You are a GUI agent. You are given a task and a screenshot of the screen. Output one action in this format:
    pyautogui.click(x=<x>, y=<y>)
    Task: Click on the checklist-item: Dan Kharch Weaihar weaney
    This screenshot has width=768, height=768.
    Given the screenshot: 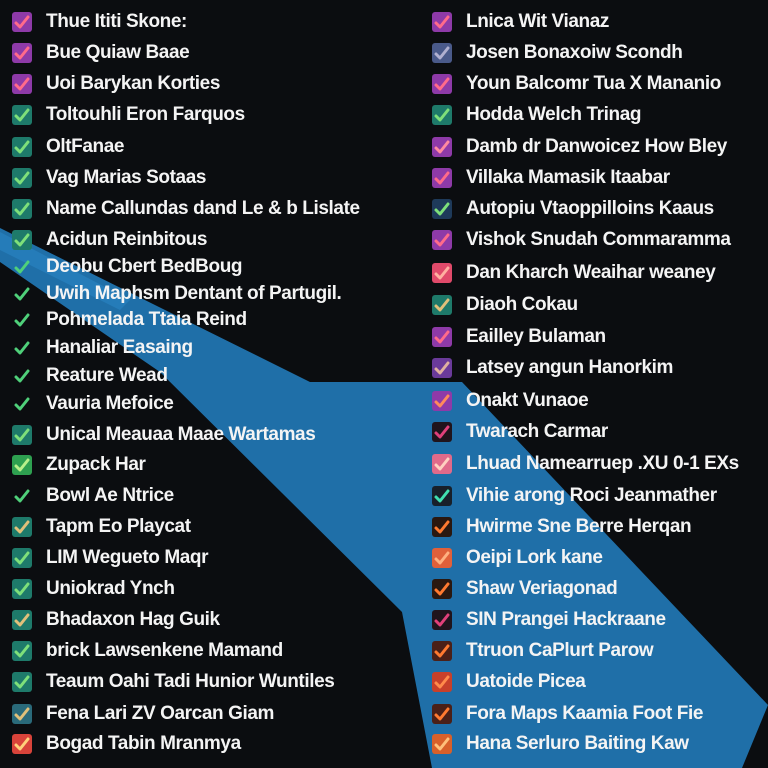 What is the action you would take?
    pyautogui.click(x=574, y=273)
    